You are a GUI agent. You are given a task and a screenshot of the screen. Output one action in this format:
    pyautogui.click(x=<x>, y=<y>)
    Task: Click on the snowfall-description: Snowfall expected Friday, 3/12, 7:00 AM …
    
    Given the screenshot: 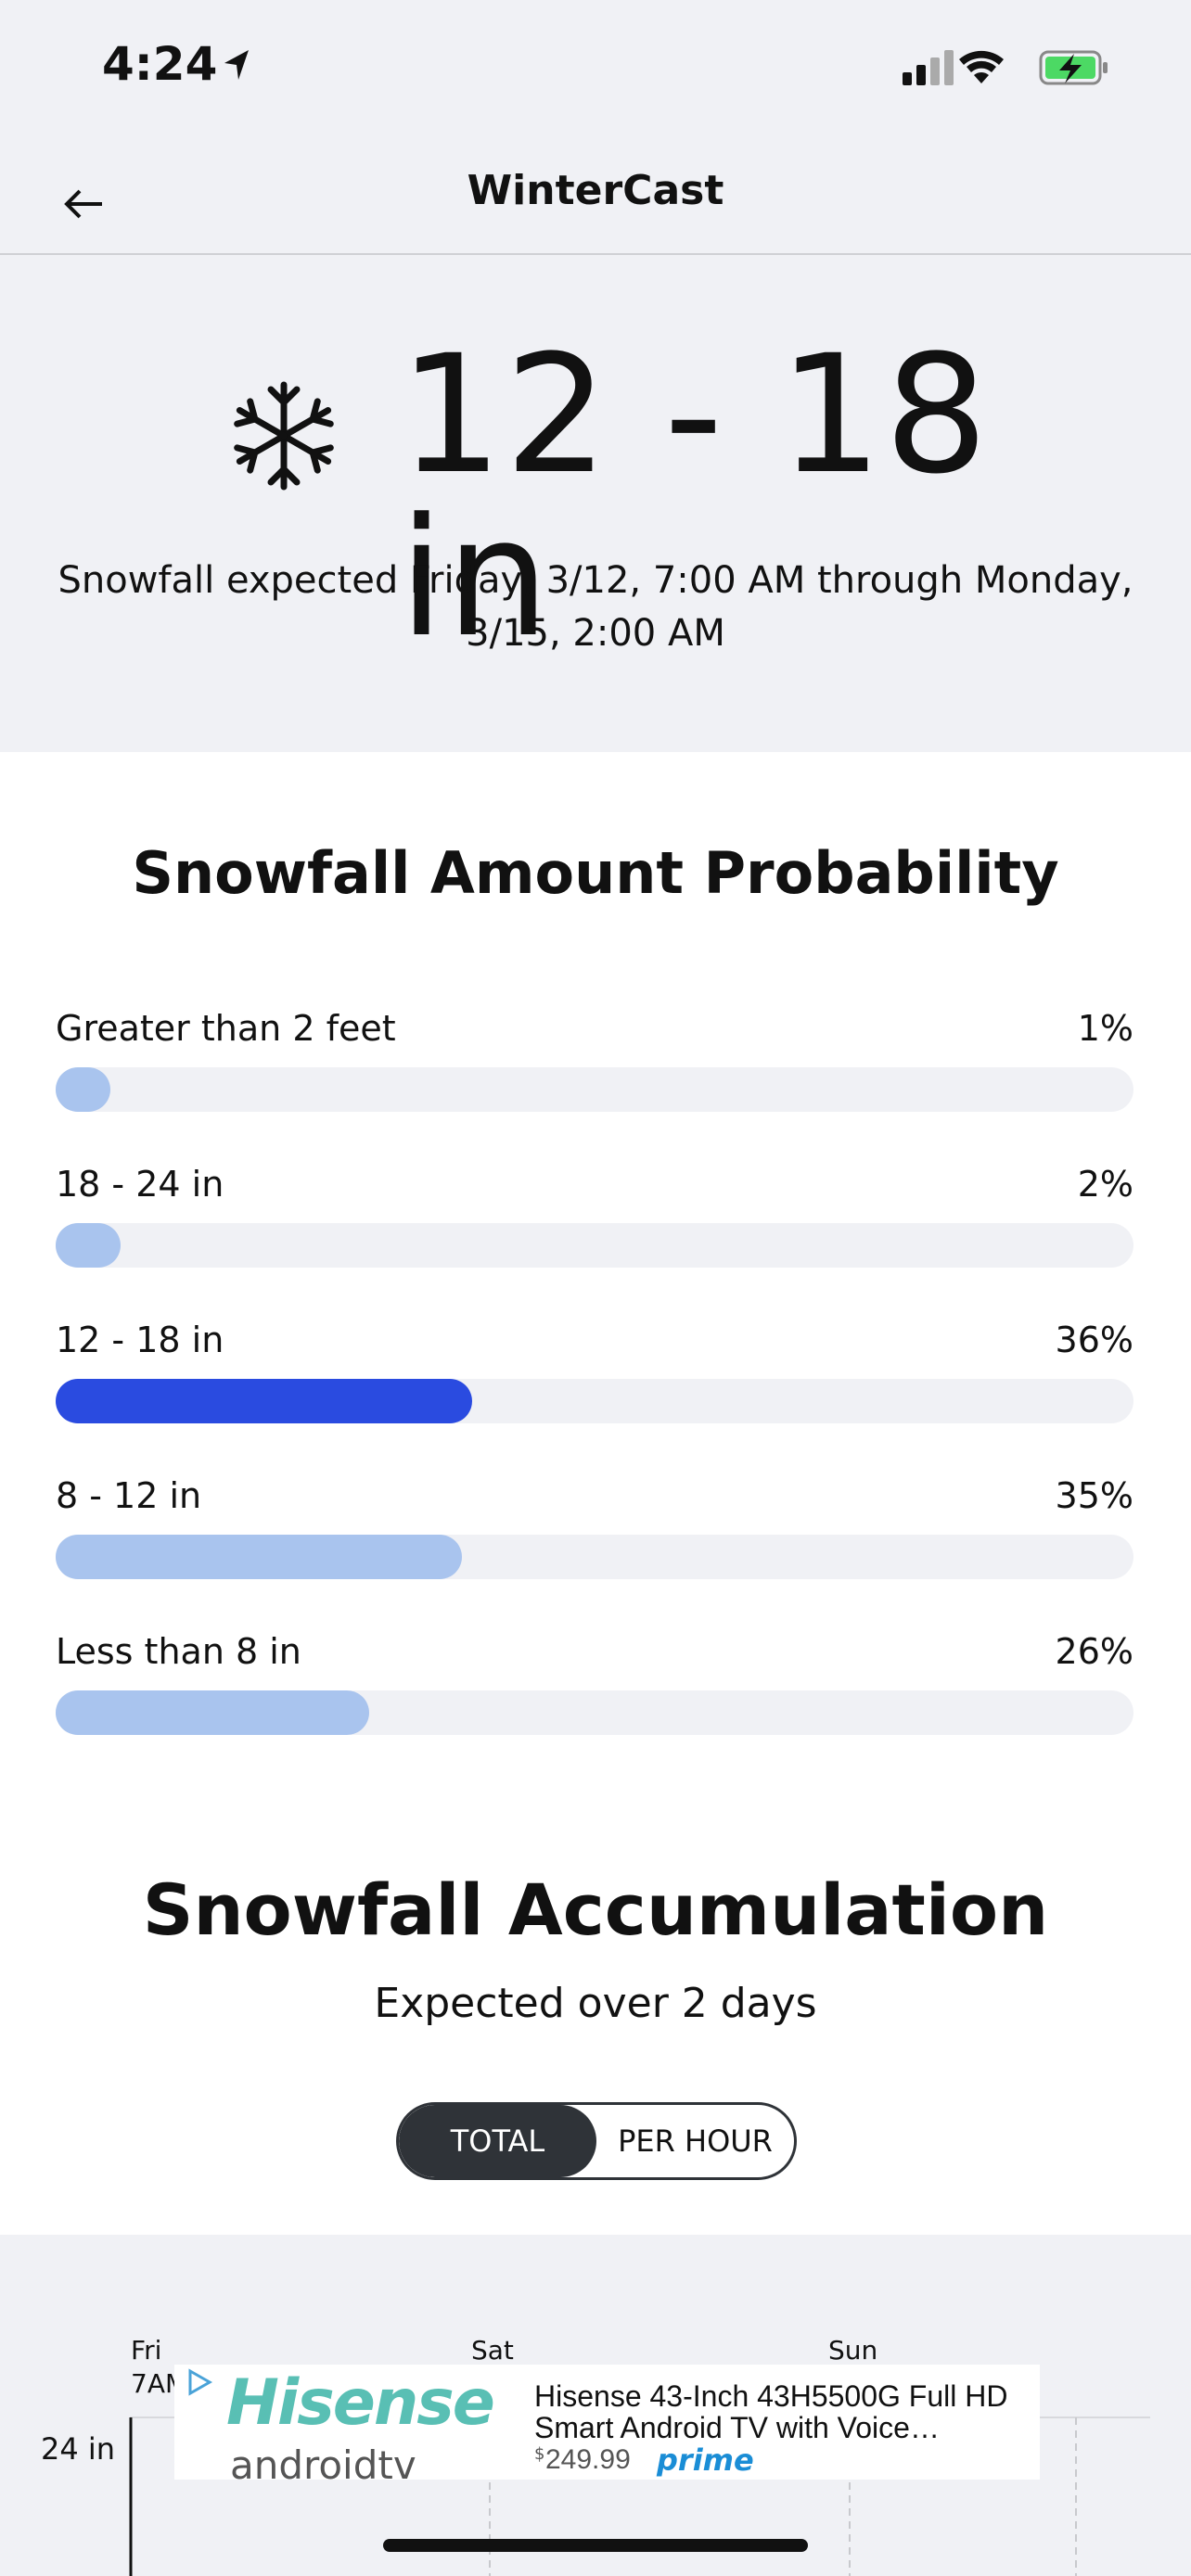 What is the action you would take?
    pyautogui.click(x=595, y=607)
    